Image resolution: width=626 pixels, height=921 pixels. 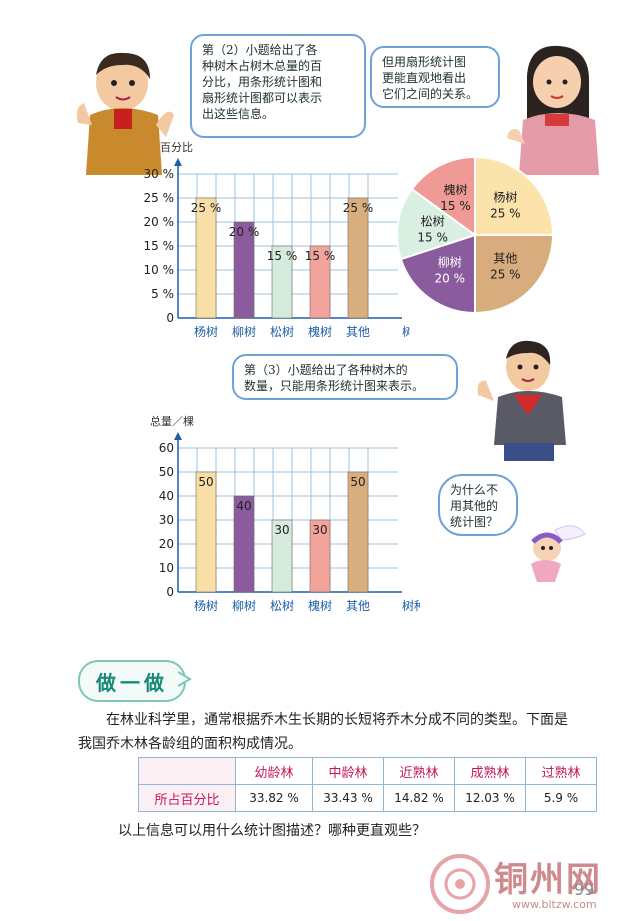 I want to click on percent-chart-y-axis-arrow, so click(x=178, y=162).